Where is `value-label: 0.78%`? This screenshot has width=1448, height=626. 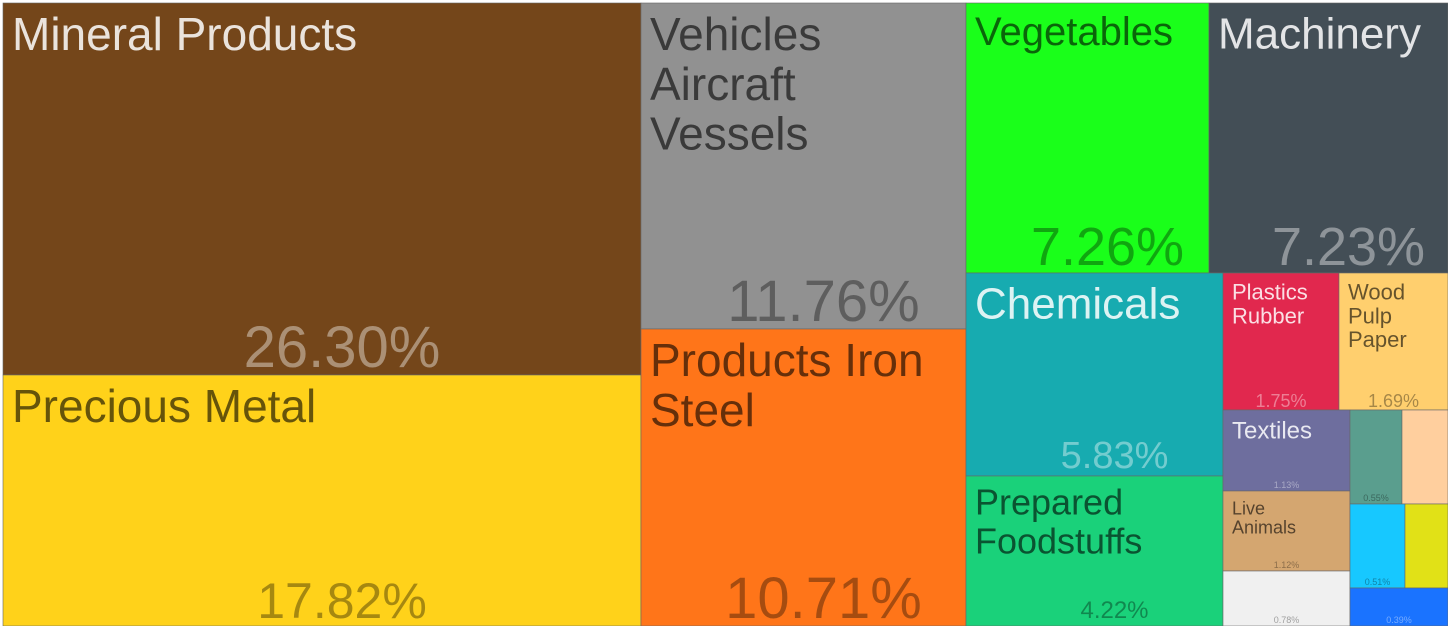 value-label: 0.78% is located at coordinates (1287, 620).